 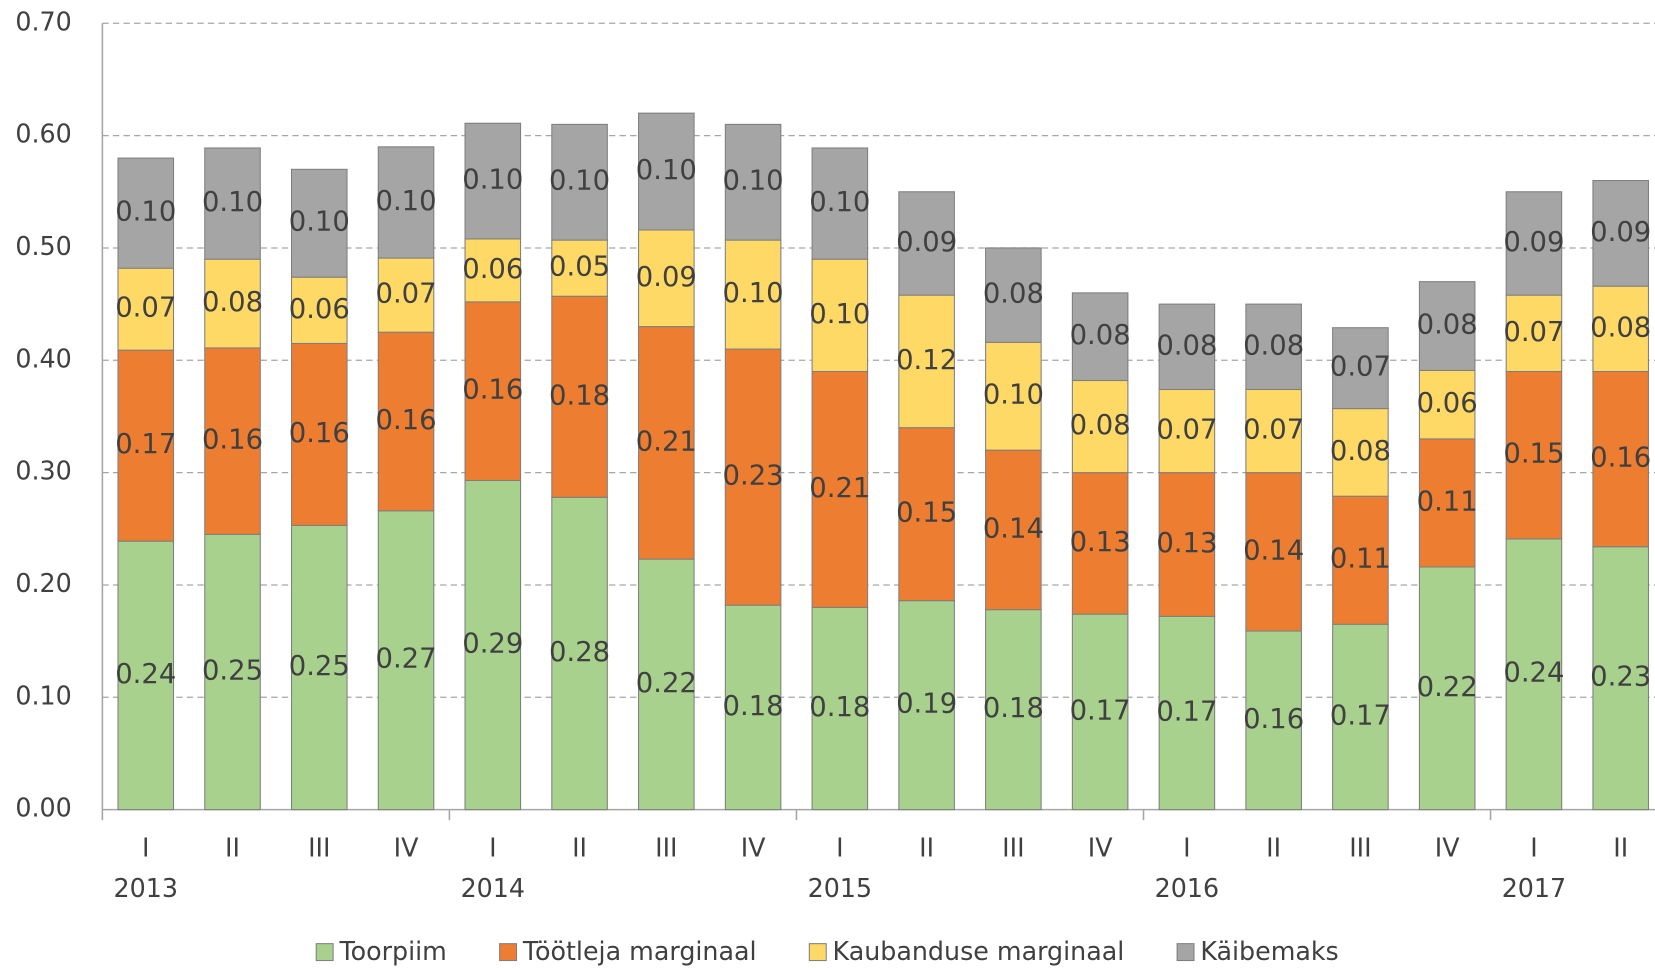 What do you see at coordinates (43, 695) in the screenshot?
I see `y-tick-label: 0.10` at bounding box center [43, 695].